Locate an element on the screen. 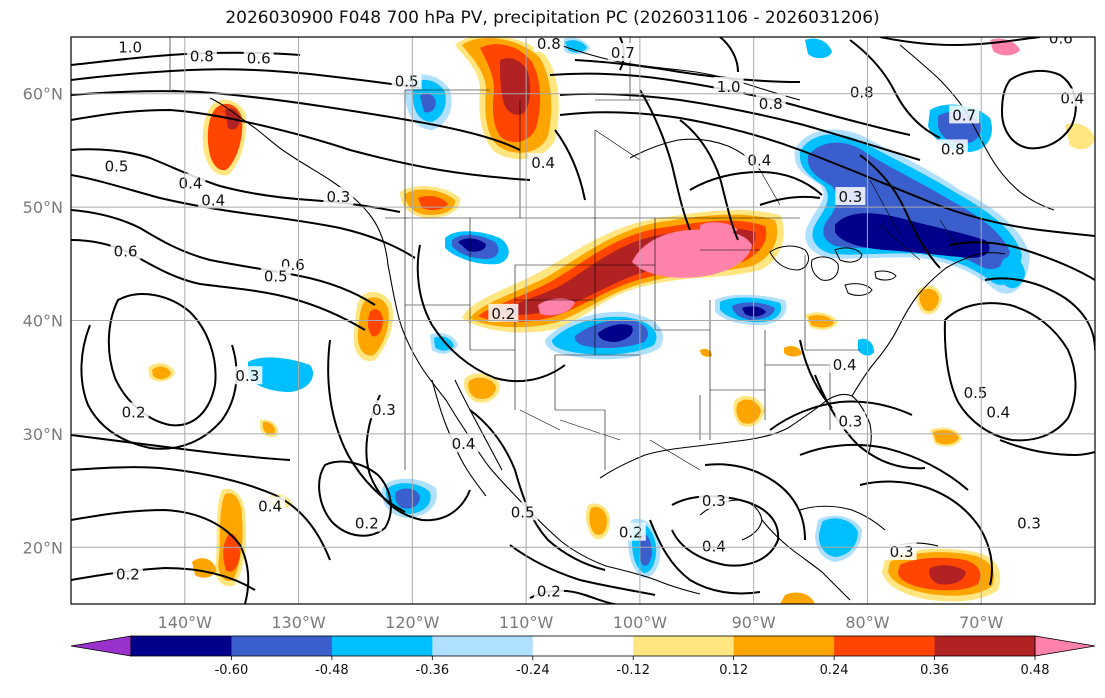 This screenshot has height=698, width=1105. colorbar-outline is located at coordinates (583, 646).